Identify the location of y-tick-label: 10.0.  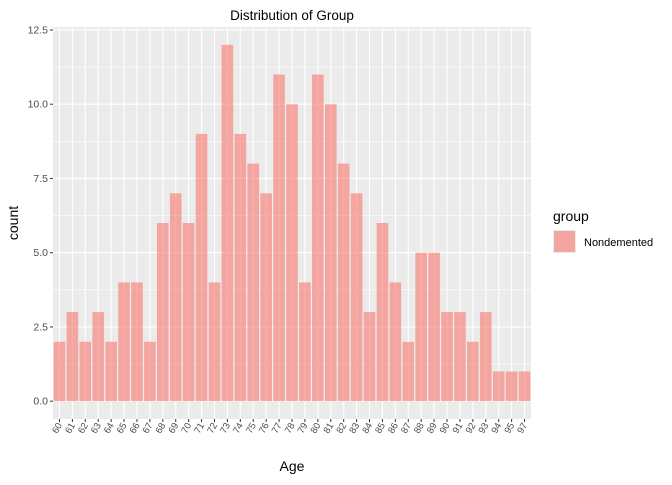
(38, 105).